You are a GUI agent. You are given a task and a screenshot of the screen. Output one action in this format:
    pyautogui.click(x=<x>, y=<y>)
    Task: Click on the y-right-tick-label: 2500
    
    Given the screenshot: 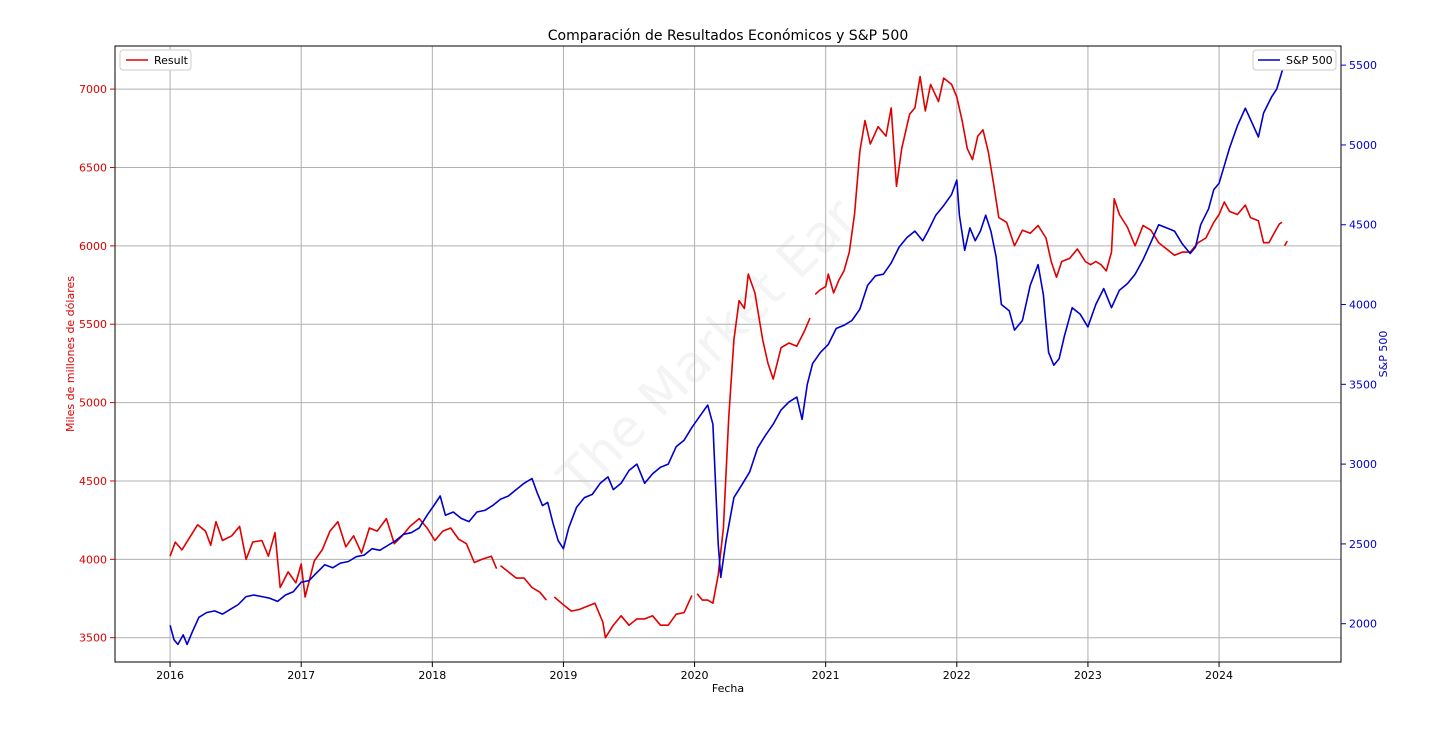 What is the action you would take?
    pyautogui.click(x=1363, y=544)
    